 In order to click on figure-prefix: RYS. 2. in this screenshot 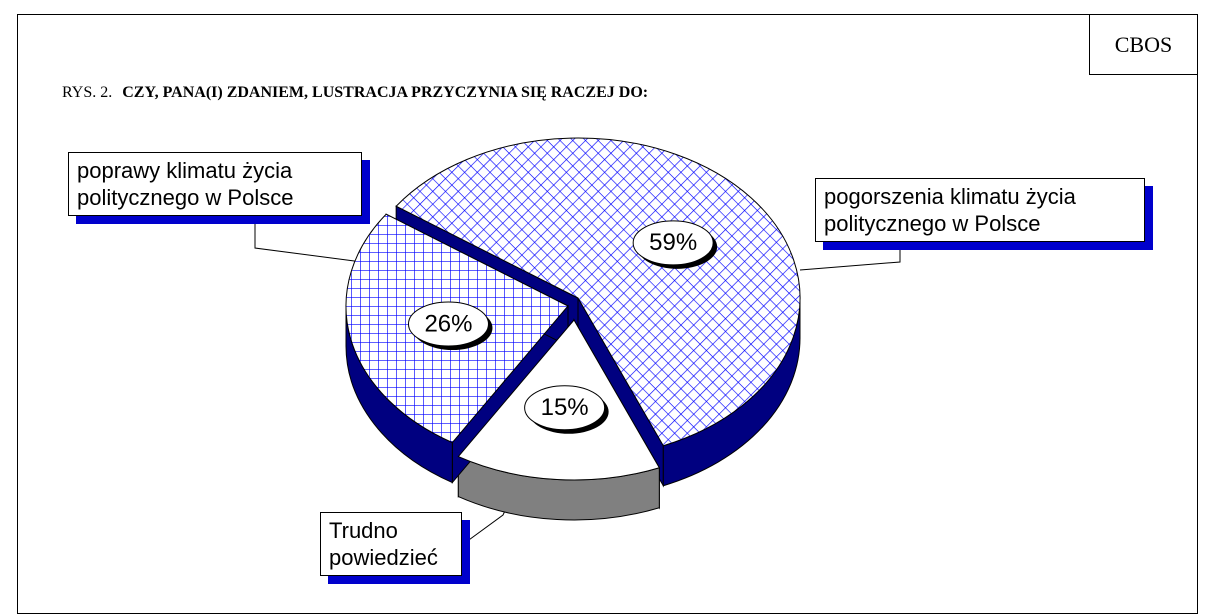, I will do `click(87, 92)`.